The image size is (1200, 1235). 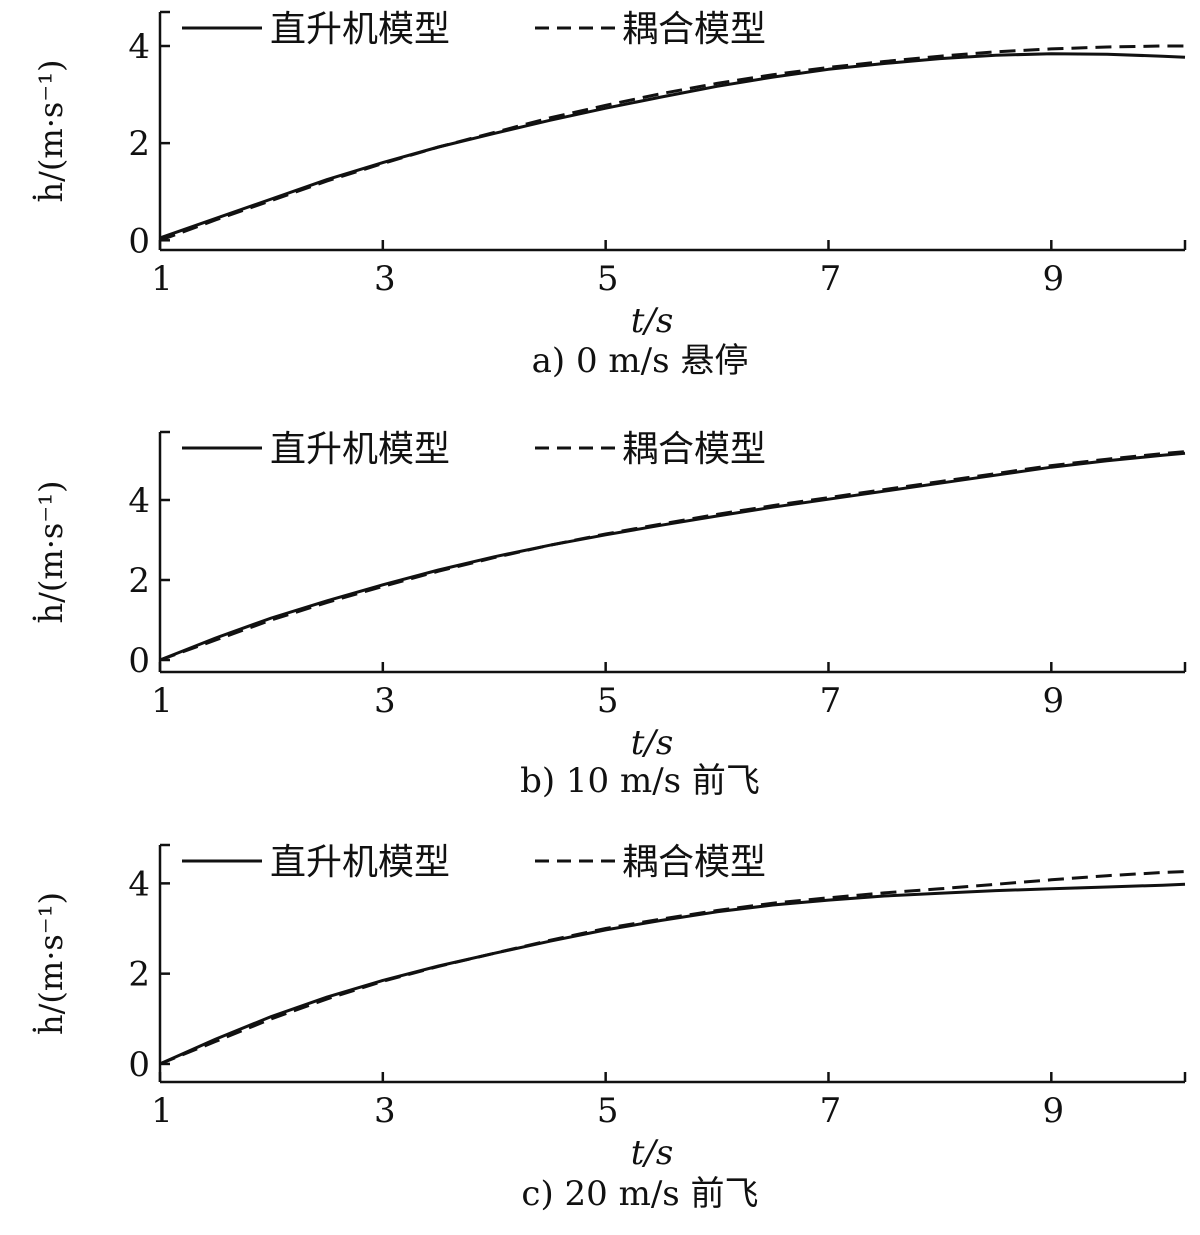 I want to click on panel-caption: b) 10 m/s 前飞, so click(x=640, y=781).